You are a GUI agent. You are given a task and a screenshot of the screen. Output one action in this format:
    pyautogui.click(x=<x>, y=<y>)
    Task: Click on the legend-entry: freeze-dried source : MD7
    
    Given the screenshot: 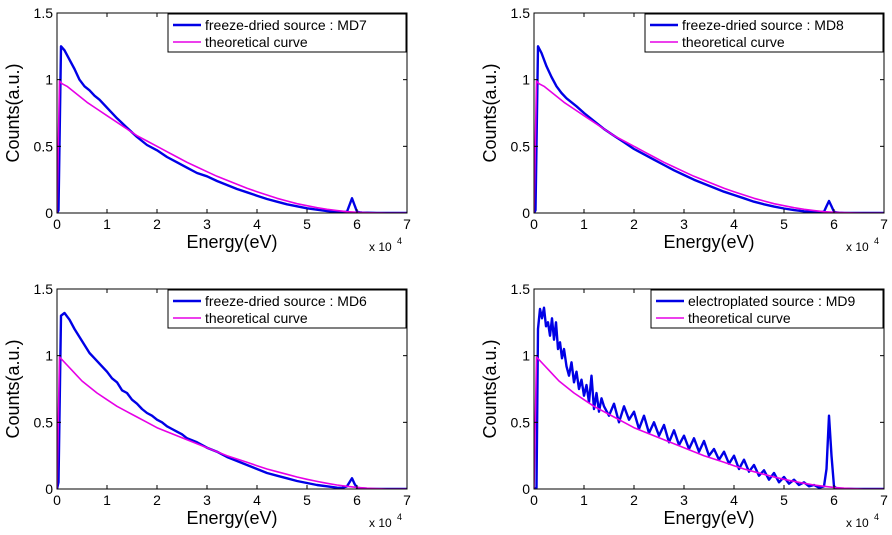 What is the action you would take?
    pyautogui.click(x=286, y=25)
    